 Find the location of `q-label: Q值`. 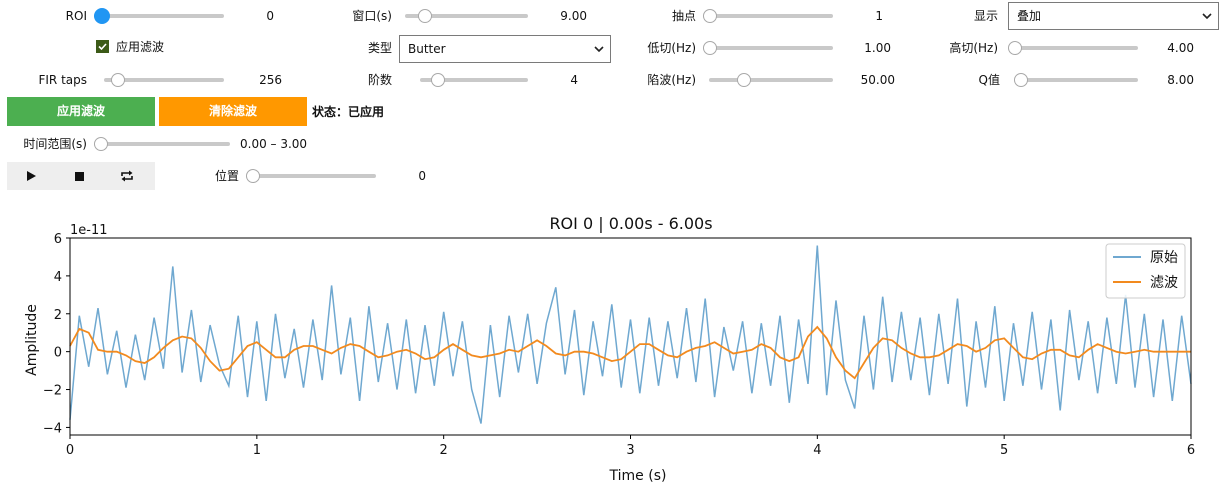

q-label: Q值 is located at coordinates (989, 80).